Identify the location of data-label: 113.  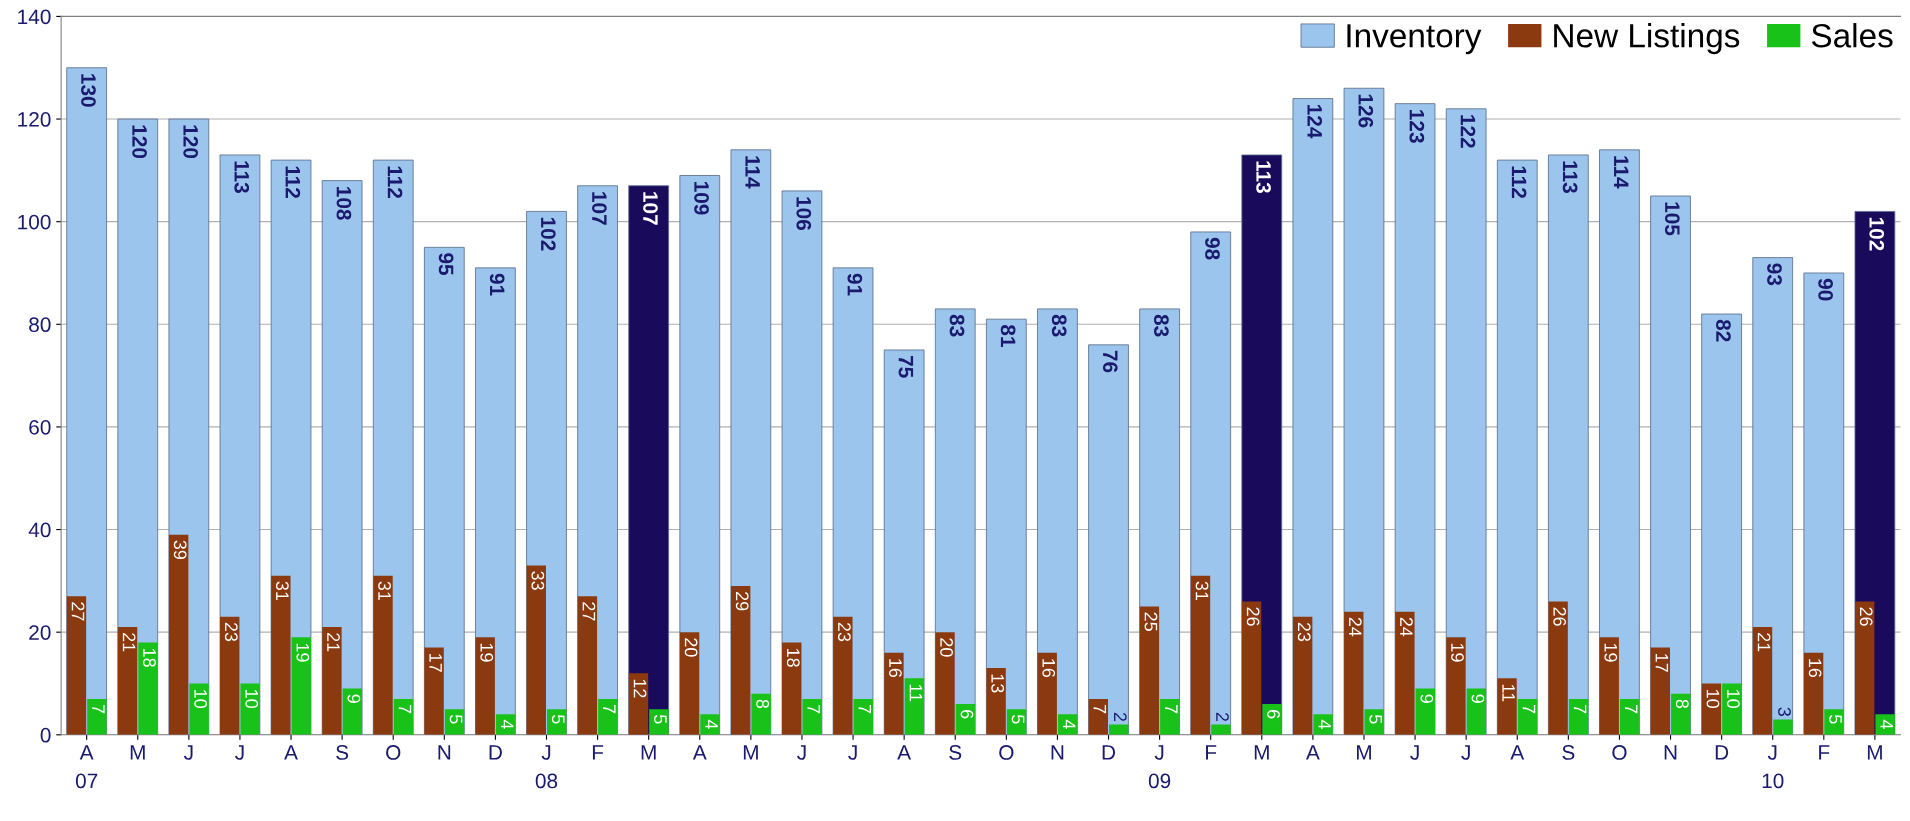
(1263, 177).